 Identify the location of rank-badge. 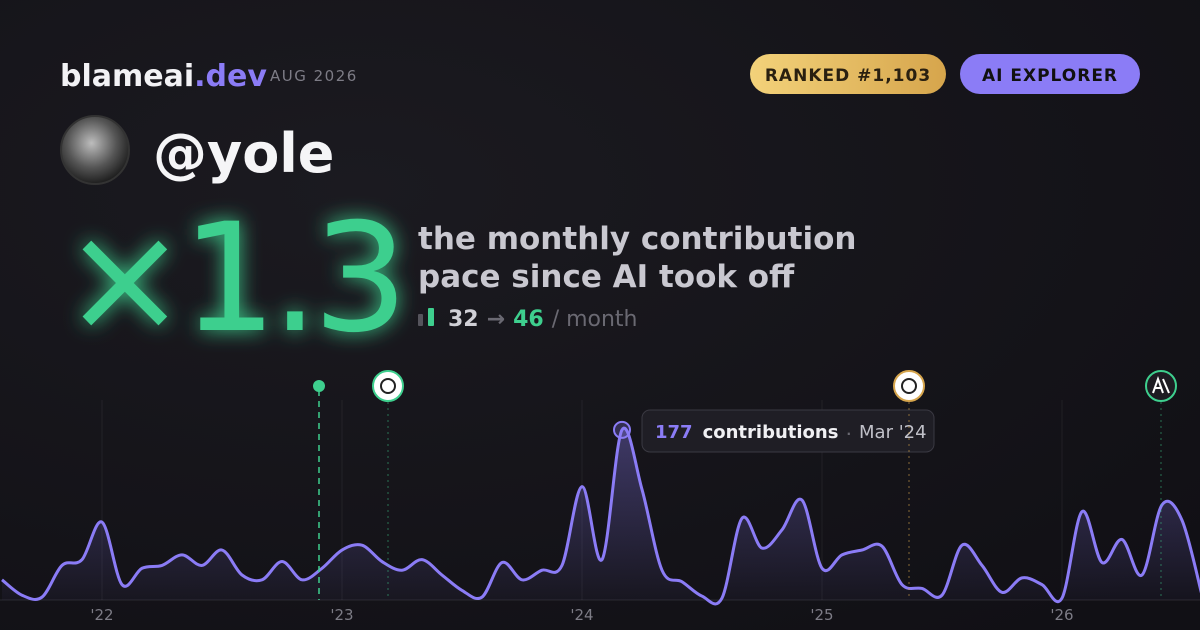
(848, 74).